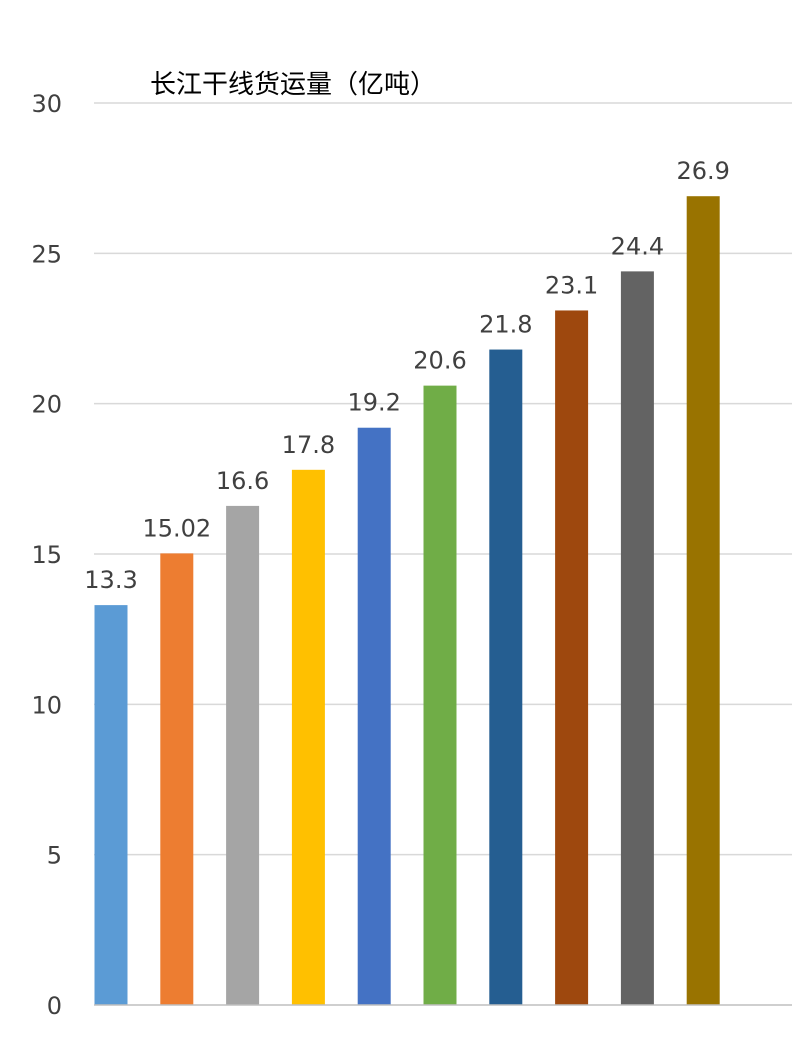 The width and height of the screenshot is (792, 1050). Describe the element at coordinates (637, 246) in the screenshot. I see `data-label: 24.4` at that location.